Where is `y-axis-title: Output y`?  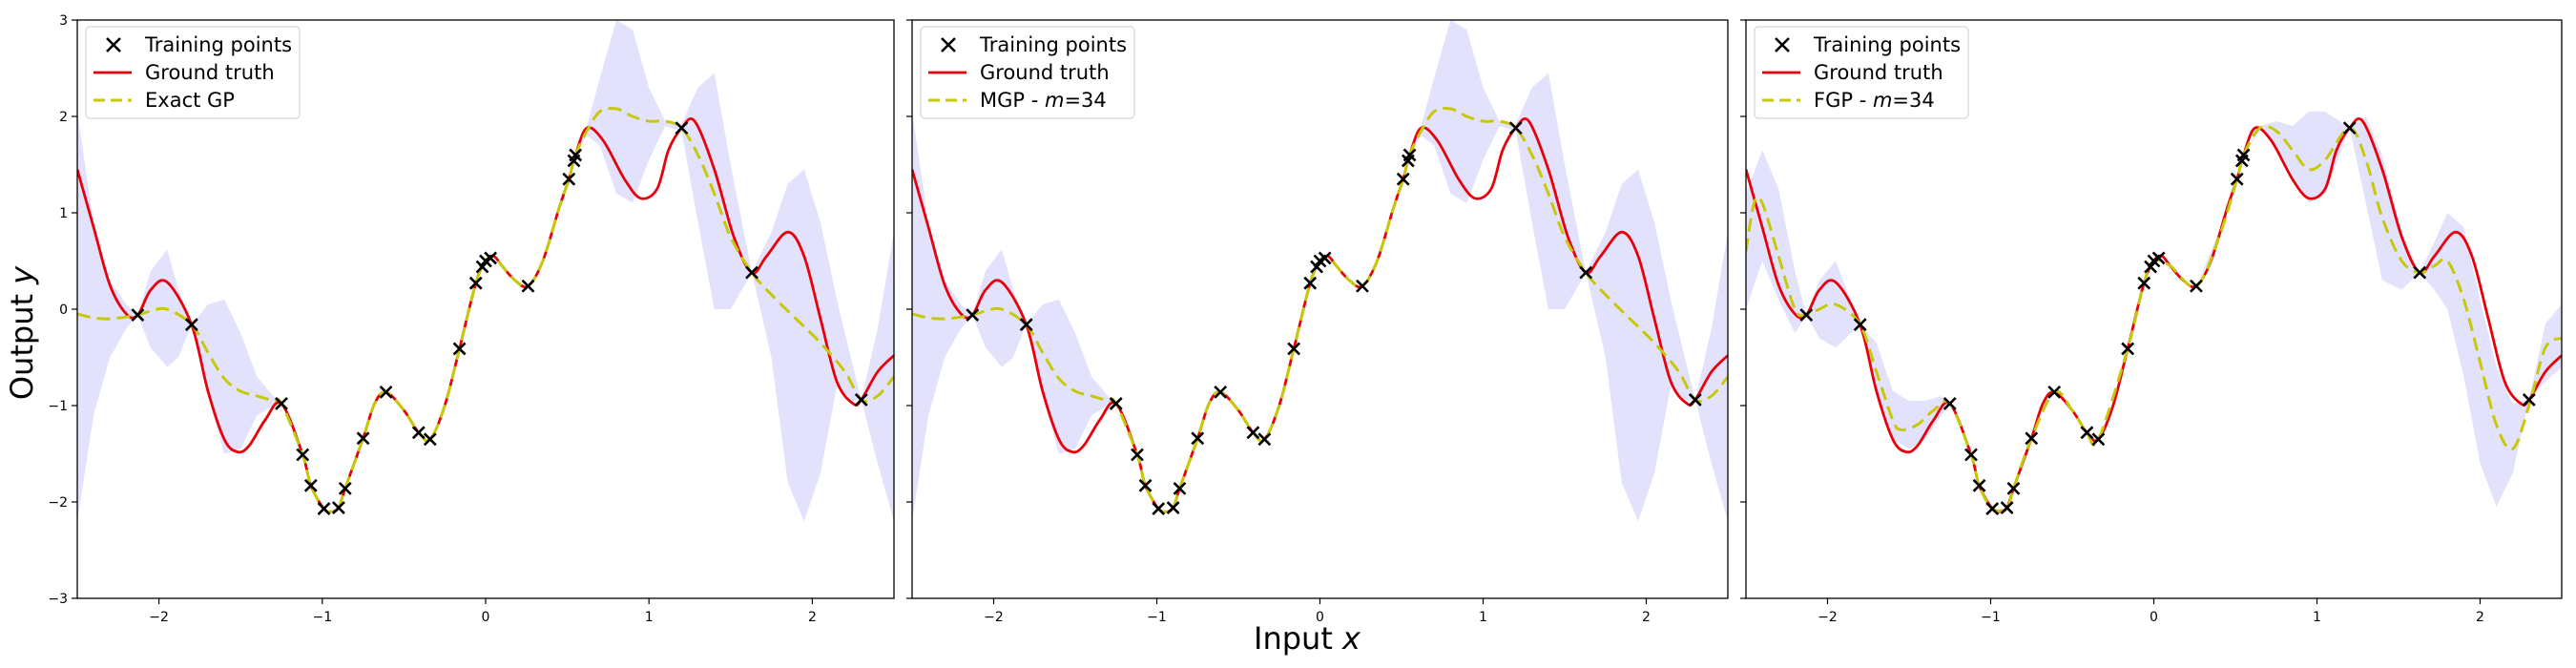
y-axis-title: Output y is located at coordinates (22, 332).